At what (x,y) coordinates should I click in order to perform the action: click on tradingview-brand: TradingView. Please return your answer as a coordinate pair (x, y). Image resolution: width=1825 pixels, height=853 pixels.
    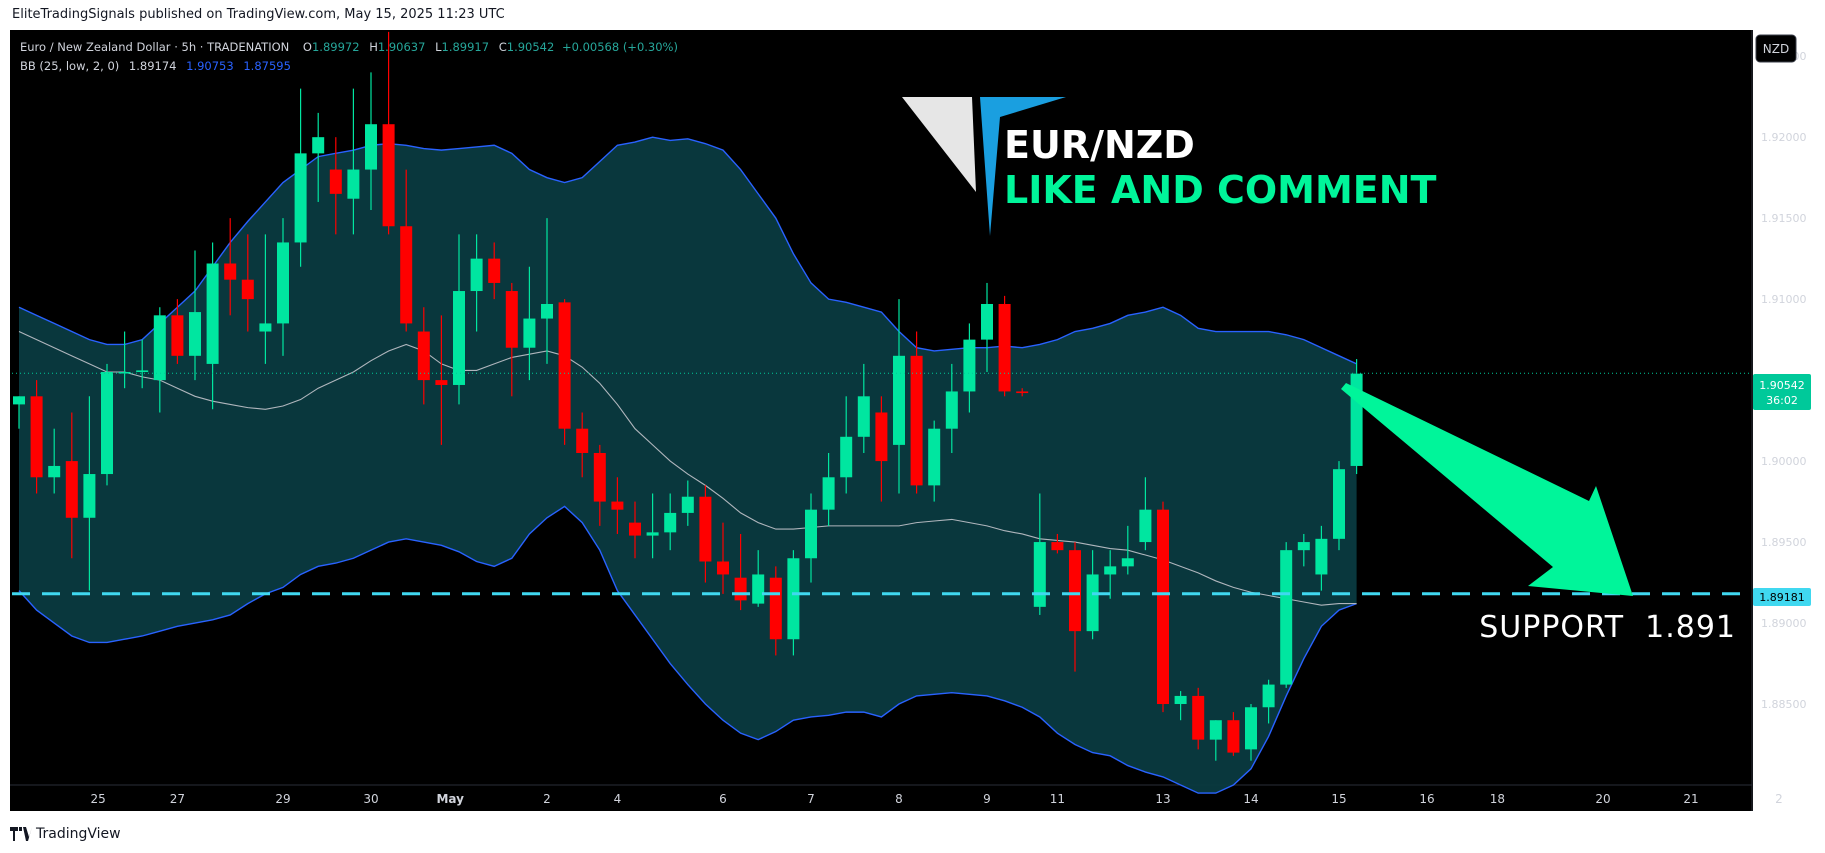
    Looking at the image, I should click on (65, 834).